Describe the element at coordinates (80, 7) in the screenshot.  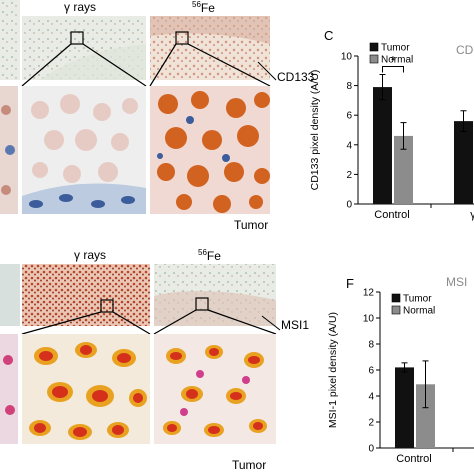
I see `top-gamma-column-label: γ rays` at that location.